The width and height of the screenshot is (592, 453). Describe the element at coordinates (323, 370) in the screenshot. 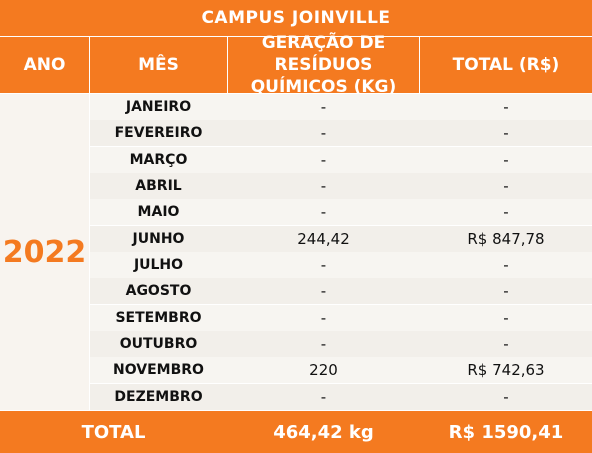

I see `generation-cell: 220` at that location.